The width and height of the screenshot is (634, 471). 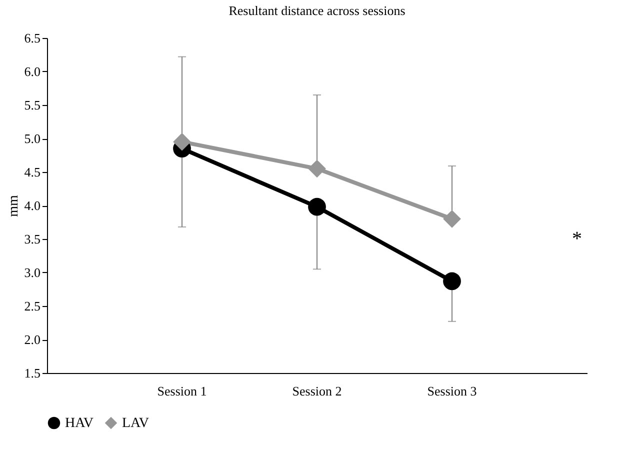 I want to click on y-tick-label: 4.0, so click(x=32, y=205).